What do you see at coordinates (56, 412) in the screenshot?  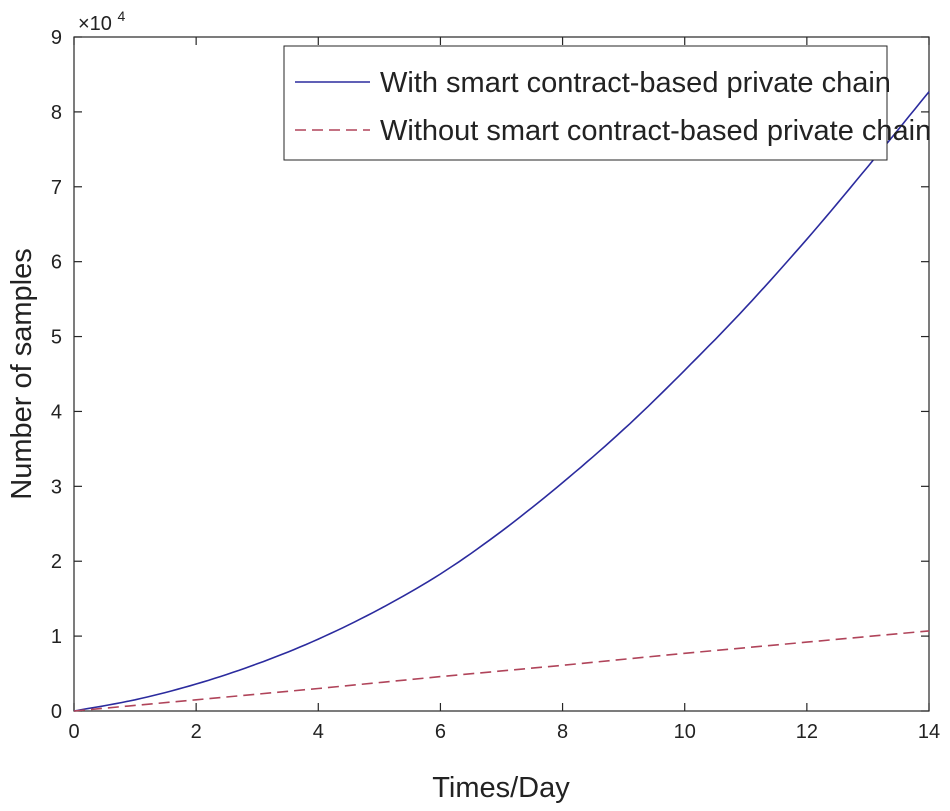 I see `y-tick-label: 4` at bounding box center [56, 412].